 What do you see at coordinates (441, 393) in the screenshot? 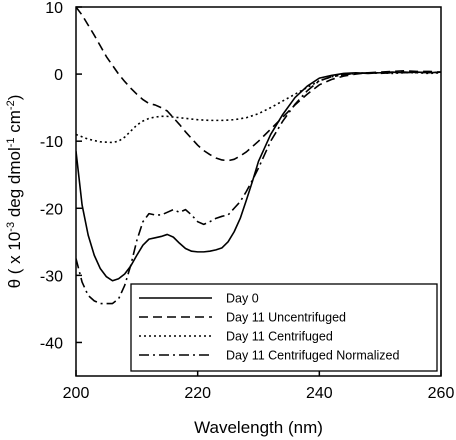
I see `x-tick-label: 260` at bounding box center [441, 393].